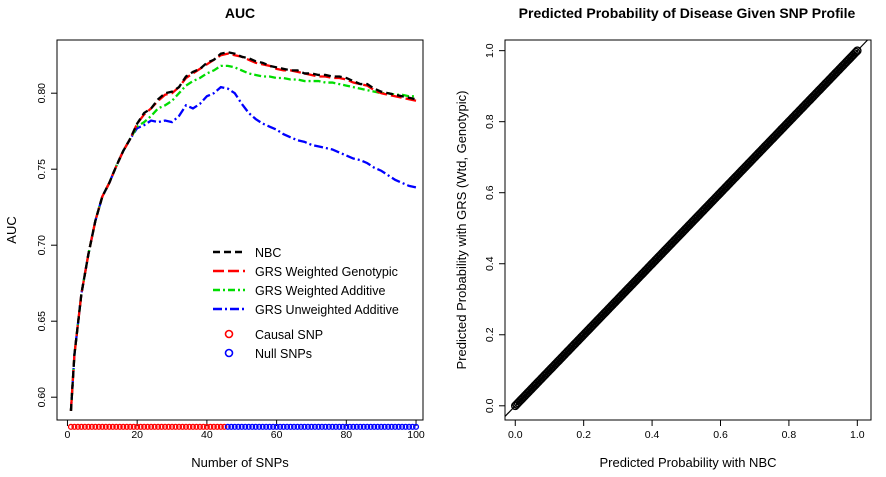 This screenshot has width=886, height=477. Describe the element at coordinates (277, 435) in the screenshot. I see `auc-x-tick-label: 60` at that location.